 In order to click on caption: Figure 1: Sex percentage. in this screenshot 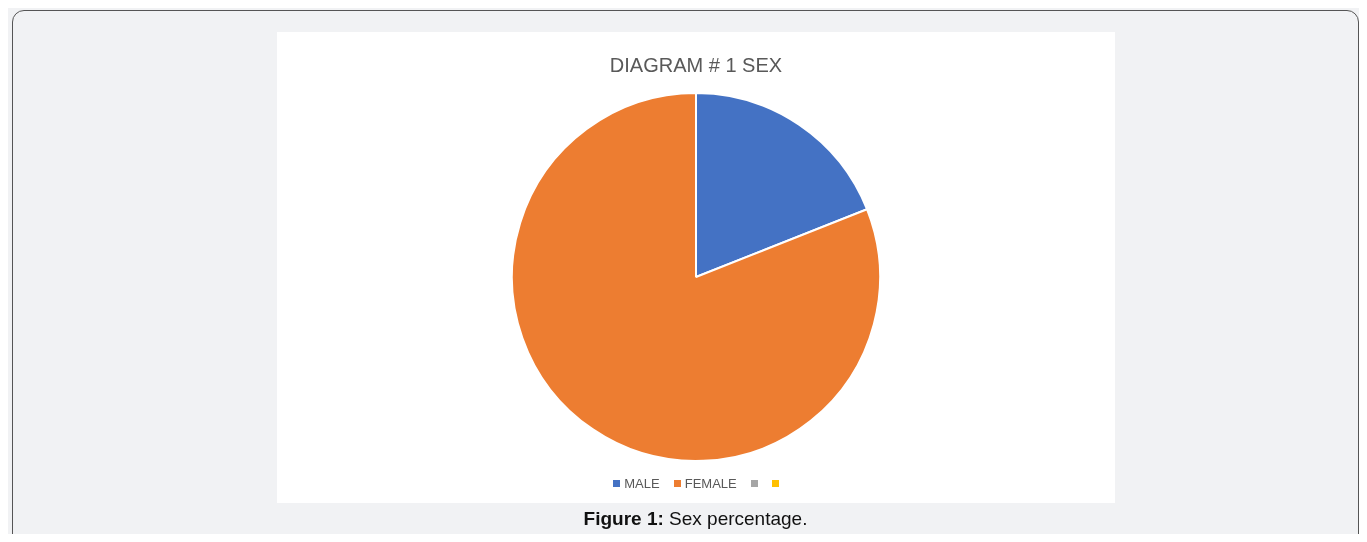, I will do `click(695, 519)`.